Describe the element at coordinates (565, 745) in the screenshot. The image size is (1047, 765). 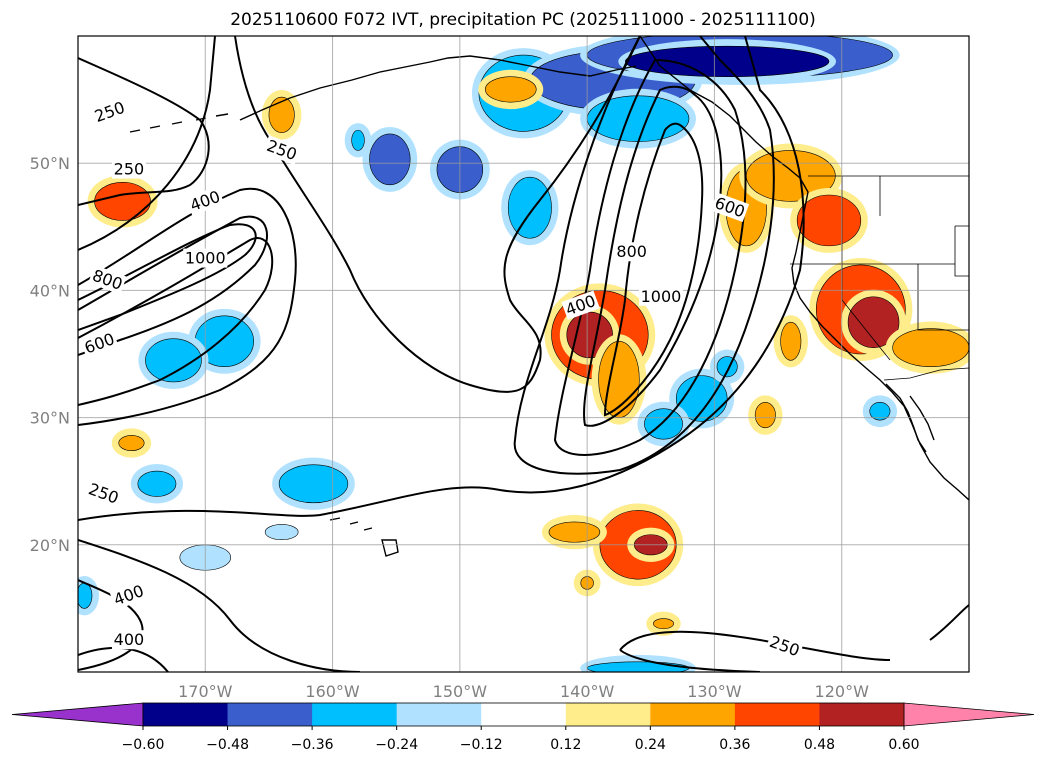
I see `colorbar-tick-label: 0.12` at that location.